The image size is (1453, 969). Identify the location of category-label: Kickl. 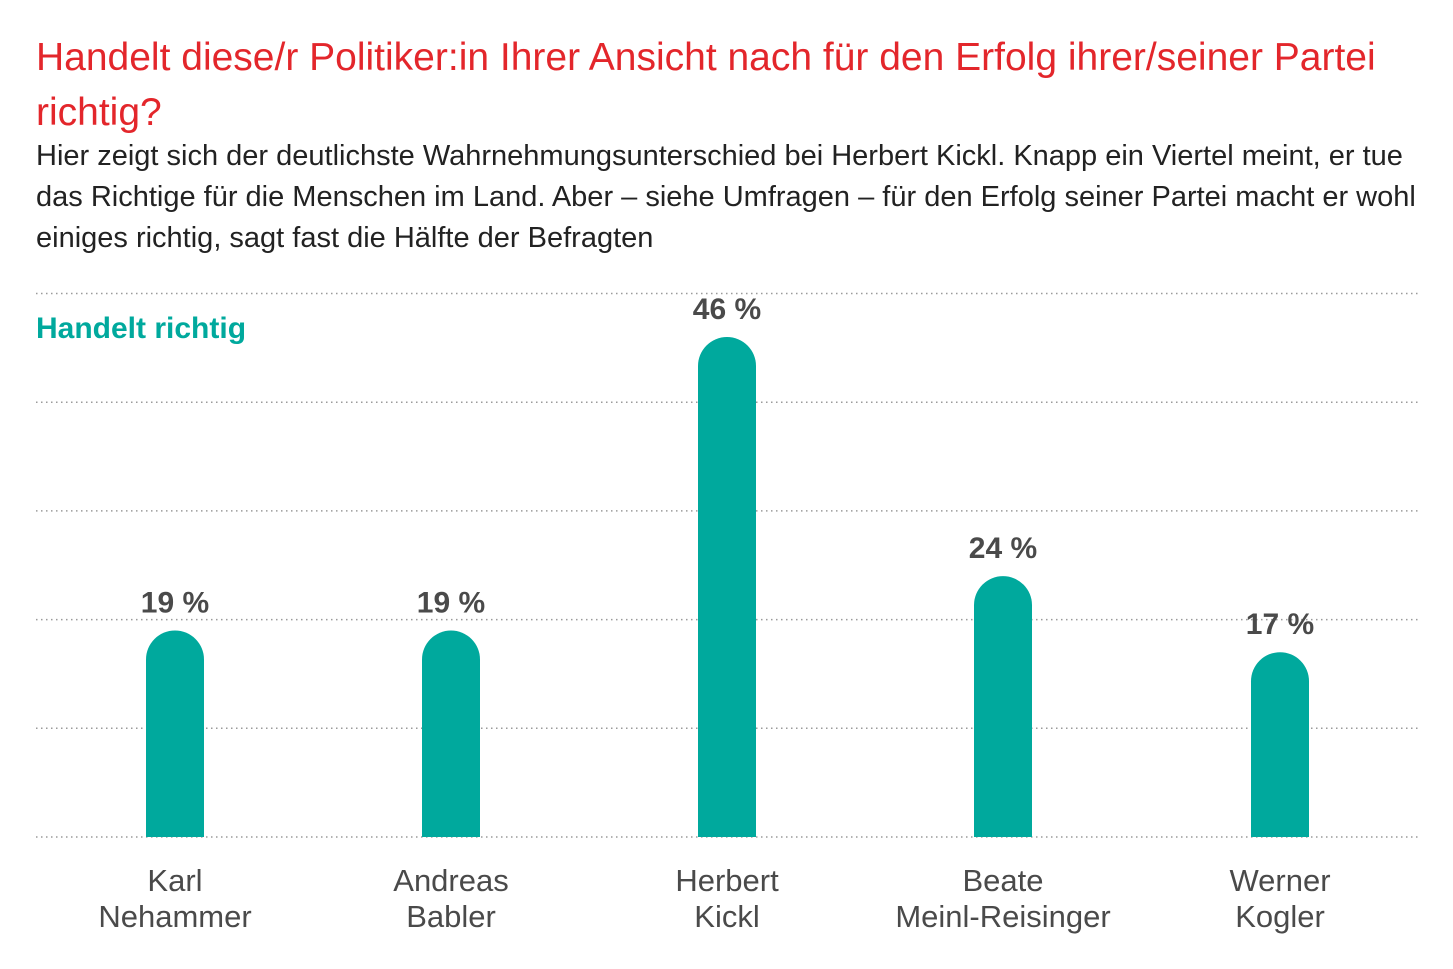
(726, 916).